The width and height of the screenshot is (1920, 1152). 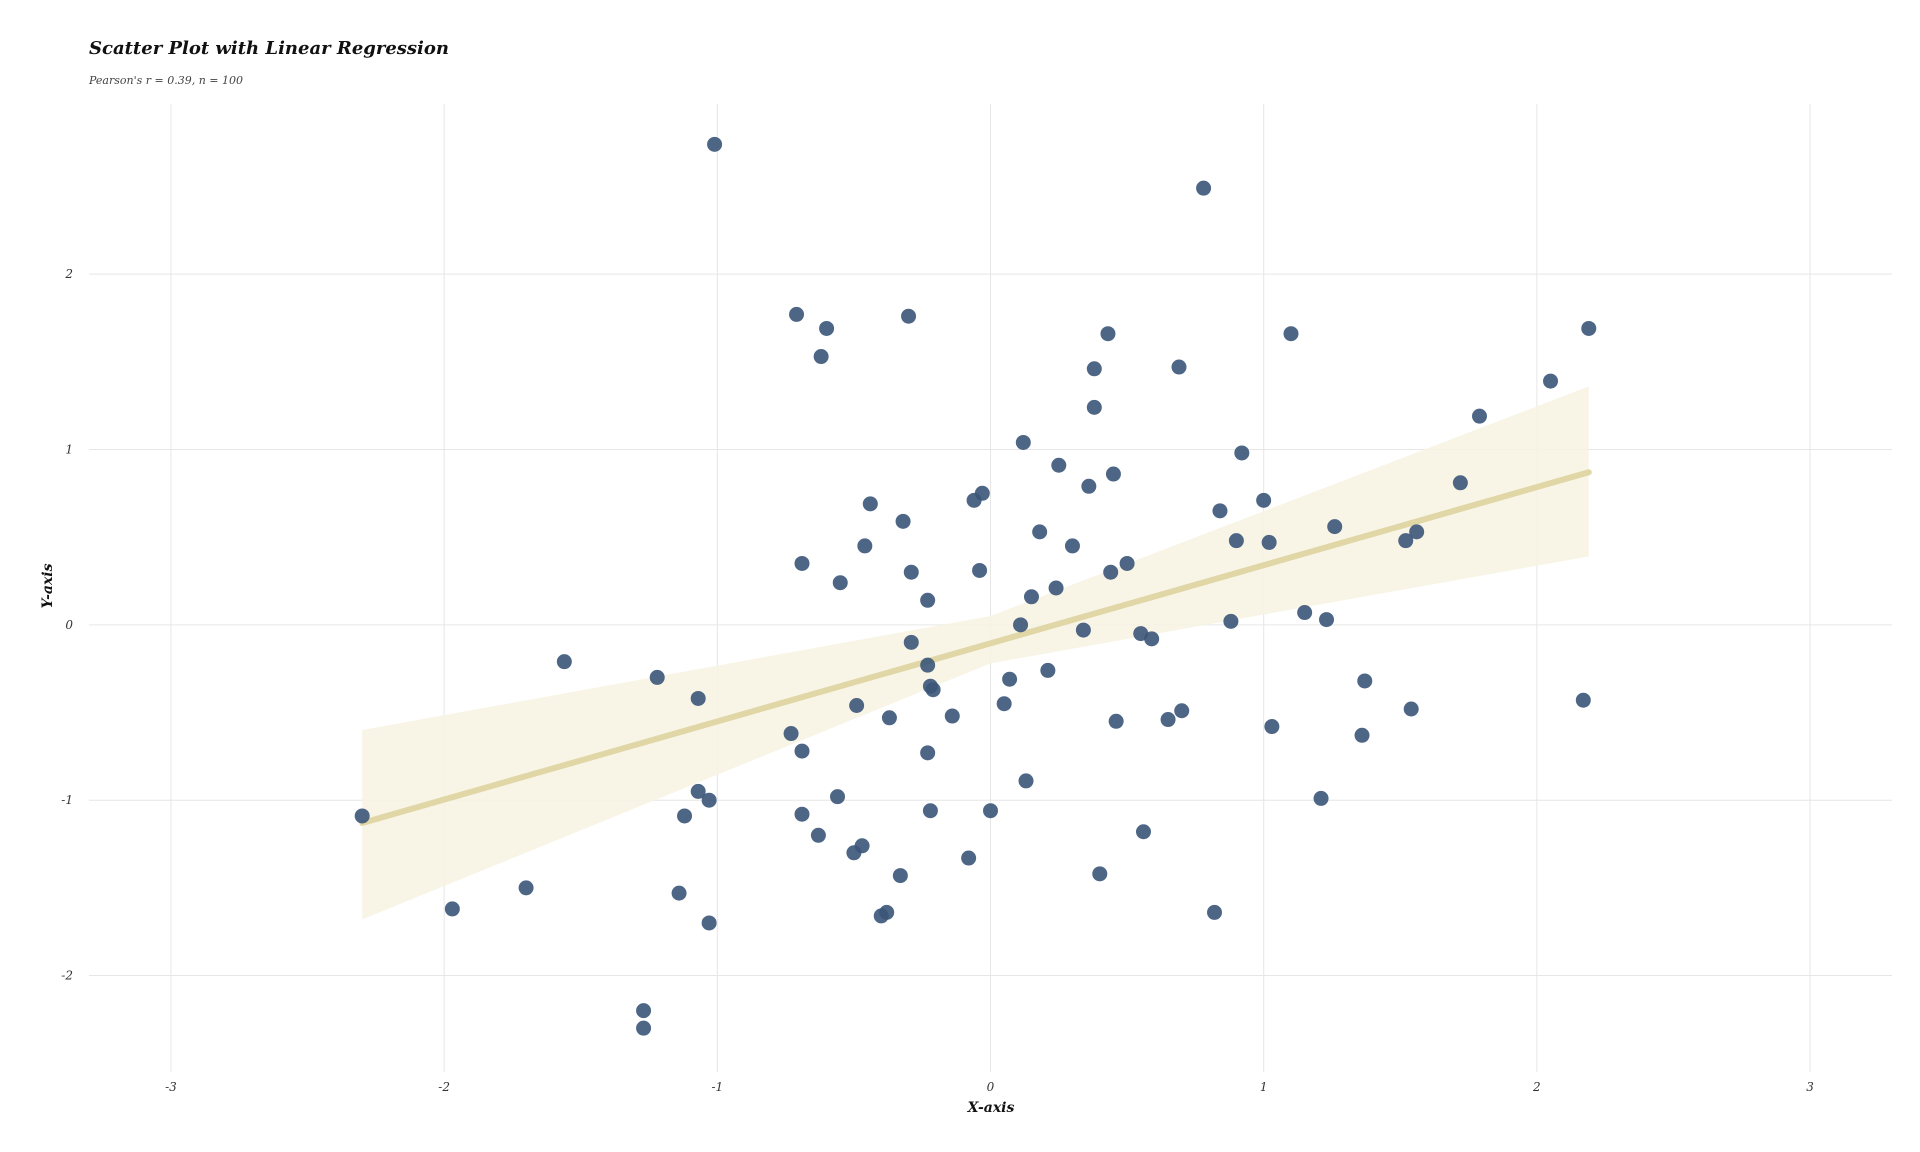 I want to click on y-tick-label: 2, so click(x=68, y=274).